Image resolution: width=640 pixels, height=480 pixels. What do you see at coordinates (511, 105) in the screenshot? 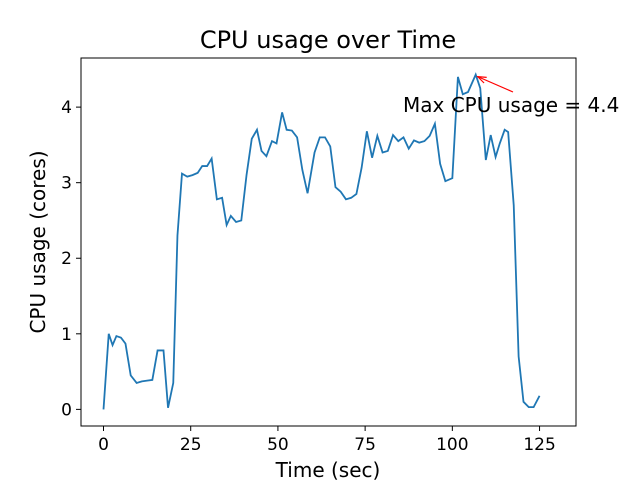
I see `annotation-text: Max CPU usage = 4.4` at bounding box center [511, 105].